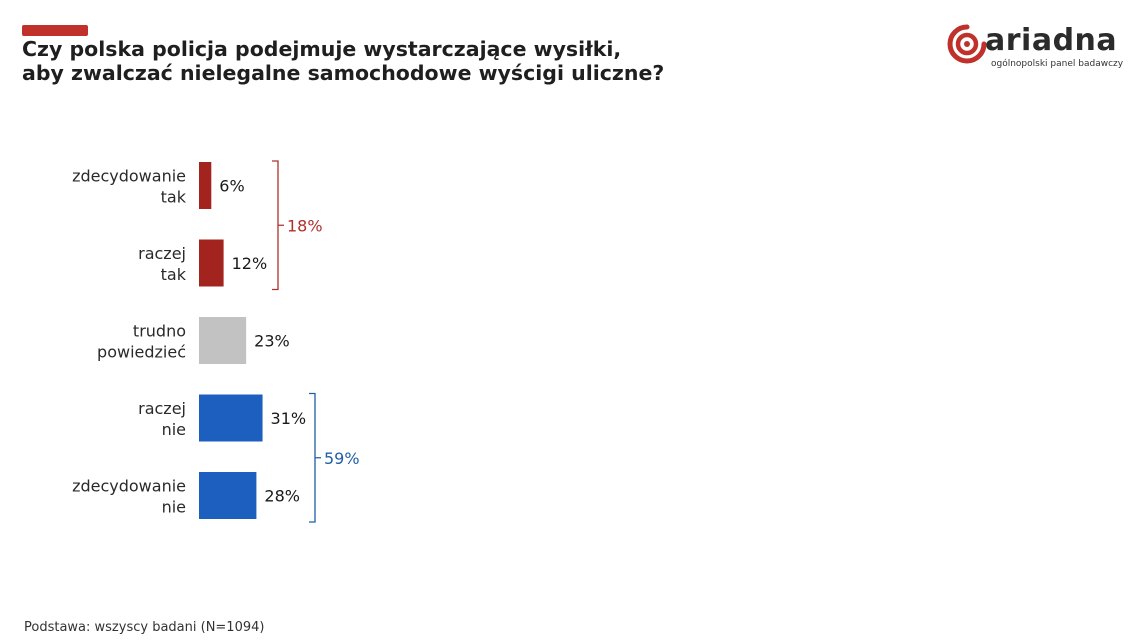 The image size is (1136, 643). I want to click on group-label-1: 59%, so click(342, 458).